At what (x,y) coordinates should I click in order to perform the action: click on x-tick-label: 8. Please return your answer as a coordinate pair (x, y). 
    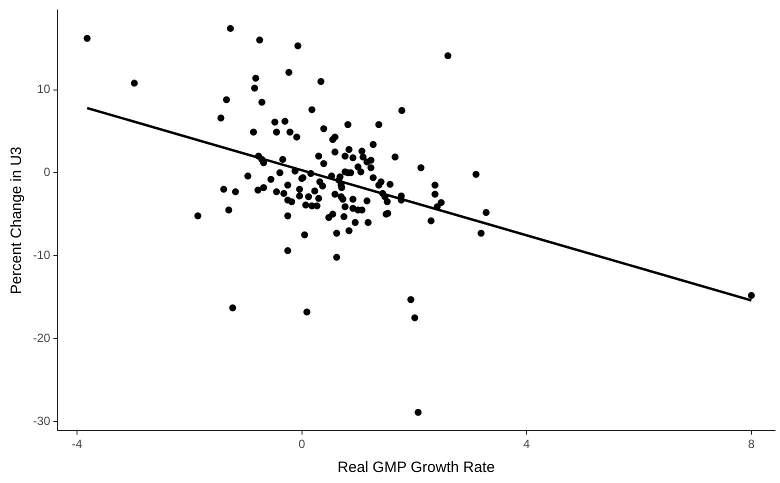
    Looking at the image, I should click on (752, 444).